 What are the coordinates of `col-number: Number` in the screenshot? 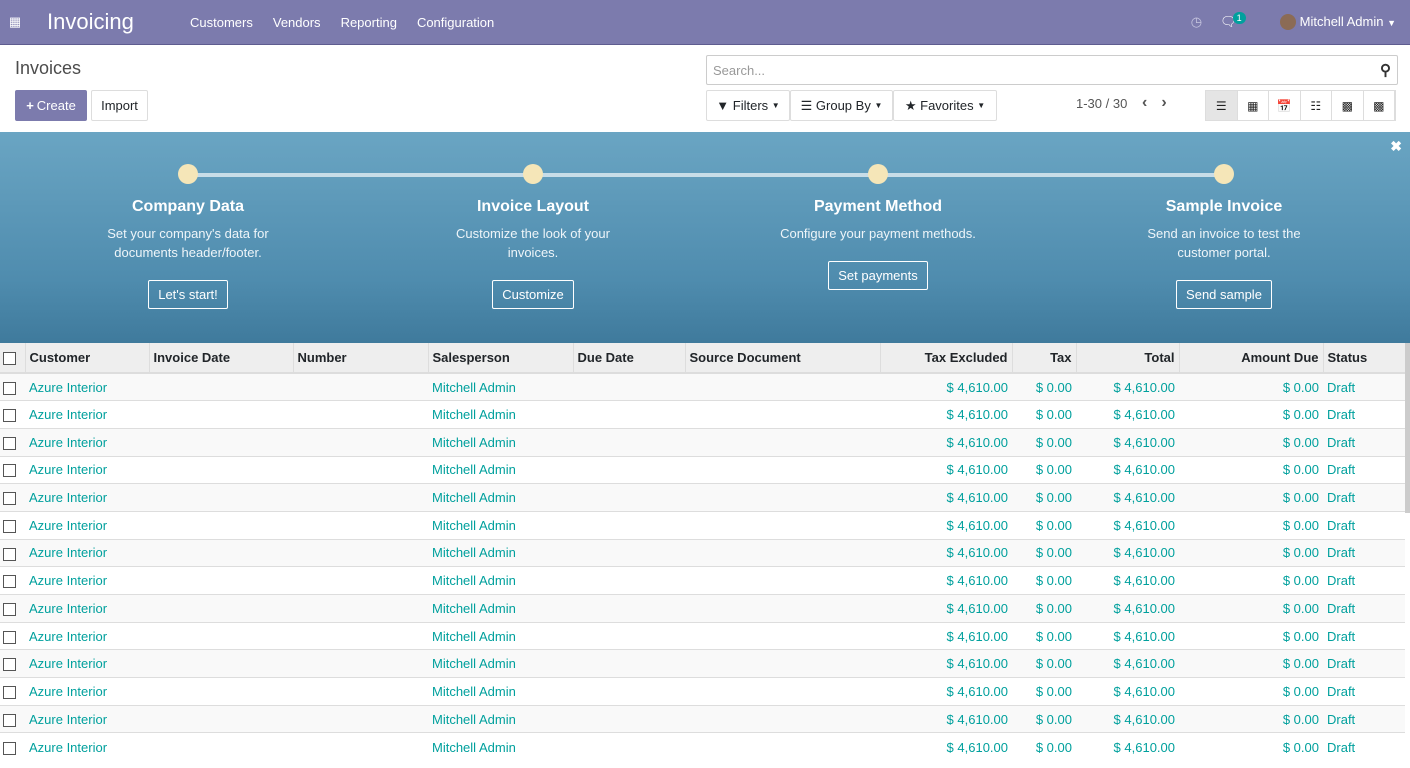 It's located at (360, 358).